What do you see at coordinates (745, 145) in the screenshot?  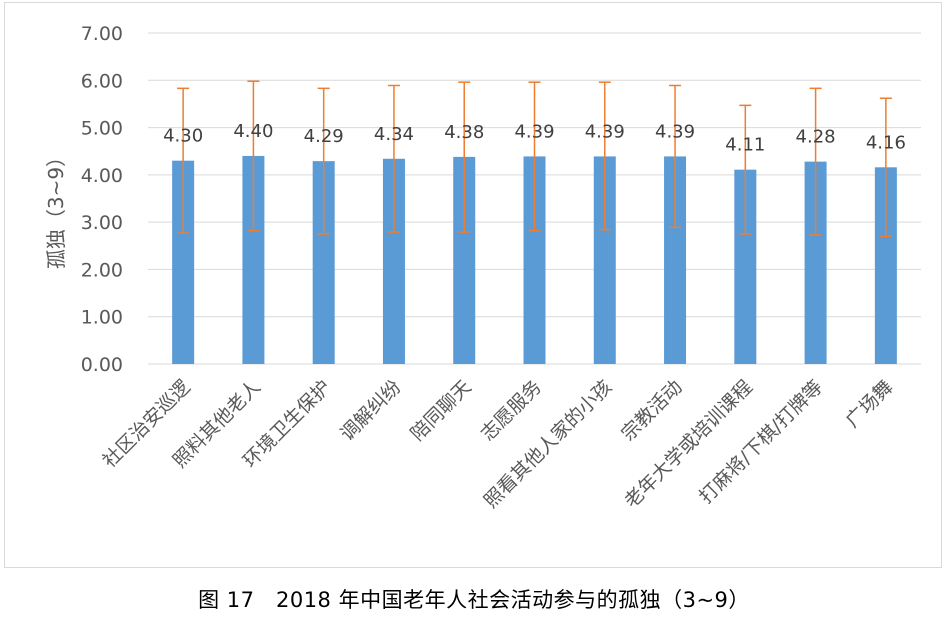 I see `data-label: 4.11` at bounding box center [745, 145].